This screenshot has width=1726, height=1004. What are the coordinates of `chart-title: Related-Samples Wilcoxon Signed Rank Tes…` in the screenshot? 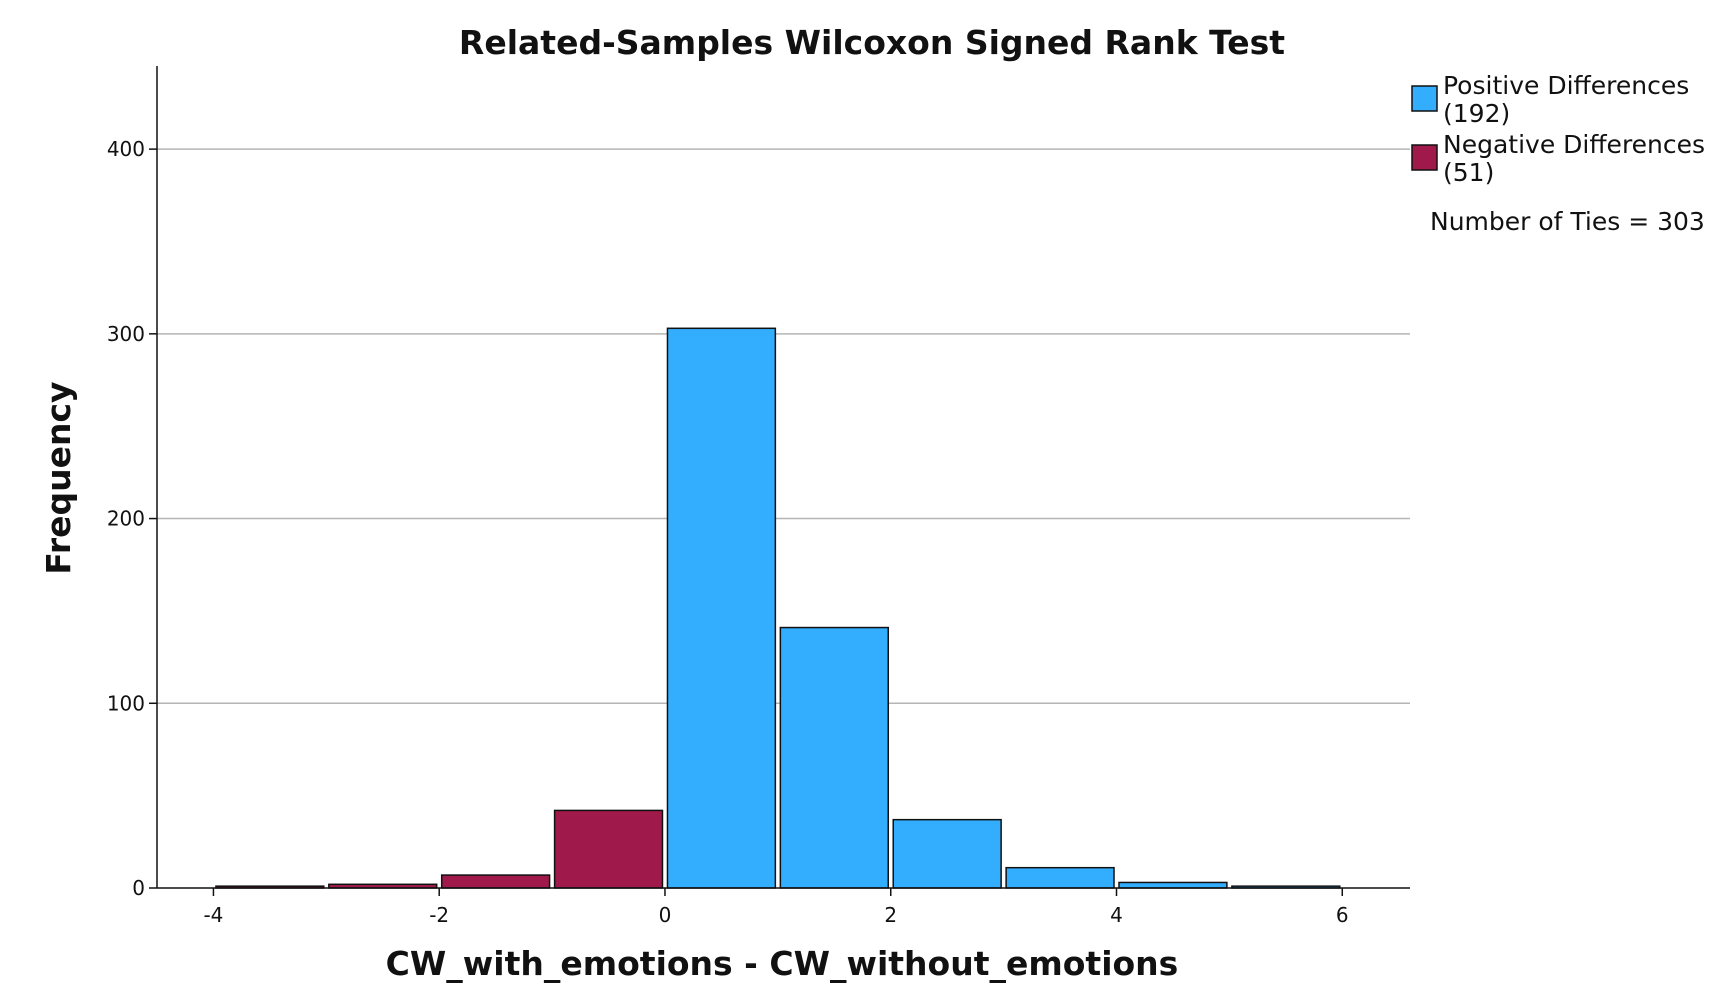 It's located at (872, 42).